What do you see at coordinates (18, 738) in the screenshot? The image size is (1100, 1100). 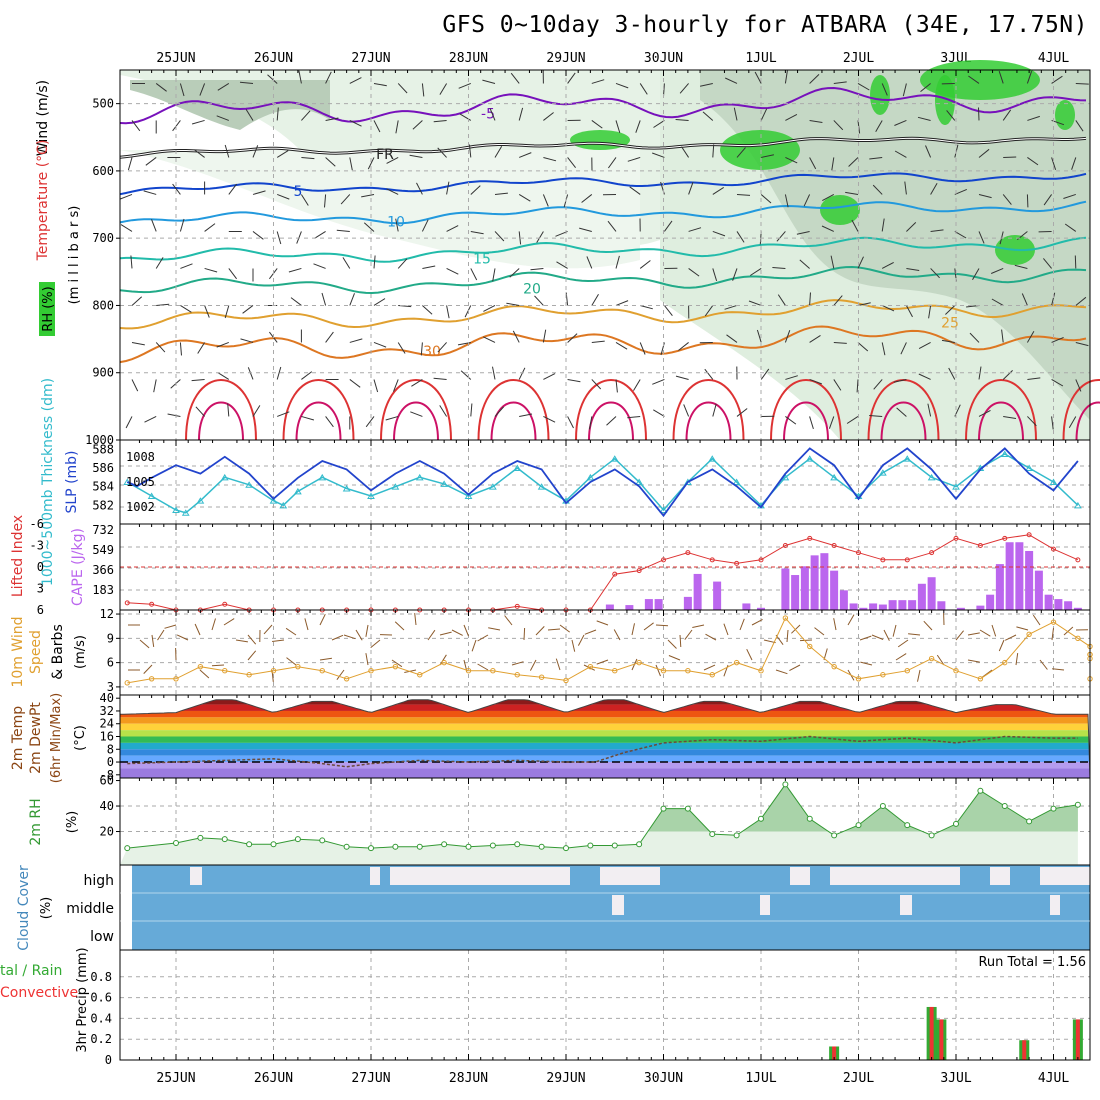 I see `temp-axis-label-a: 2m Temp` at bounding box center [18, 738].